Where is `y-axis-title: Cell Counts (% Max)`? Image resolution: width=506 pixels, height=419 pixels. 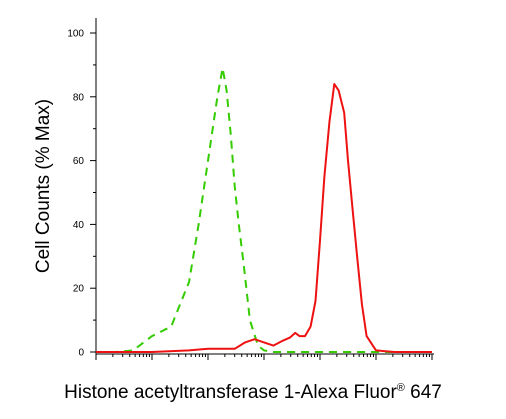 y-axis-title: Cell Counts (% Max) is located at coordinates (43, 186).